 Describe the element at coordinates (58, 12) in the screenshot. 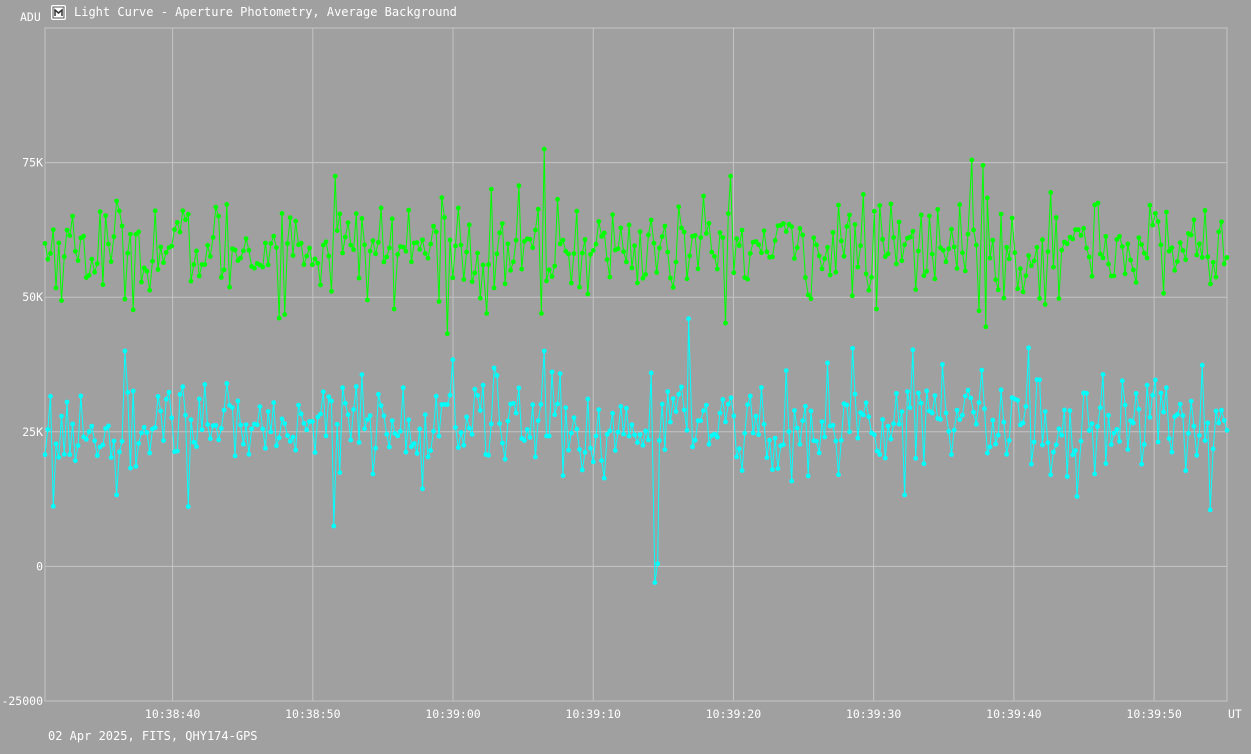

I see `light-curve-app-icon` at that location.